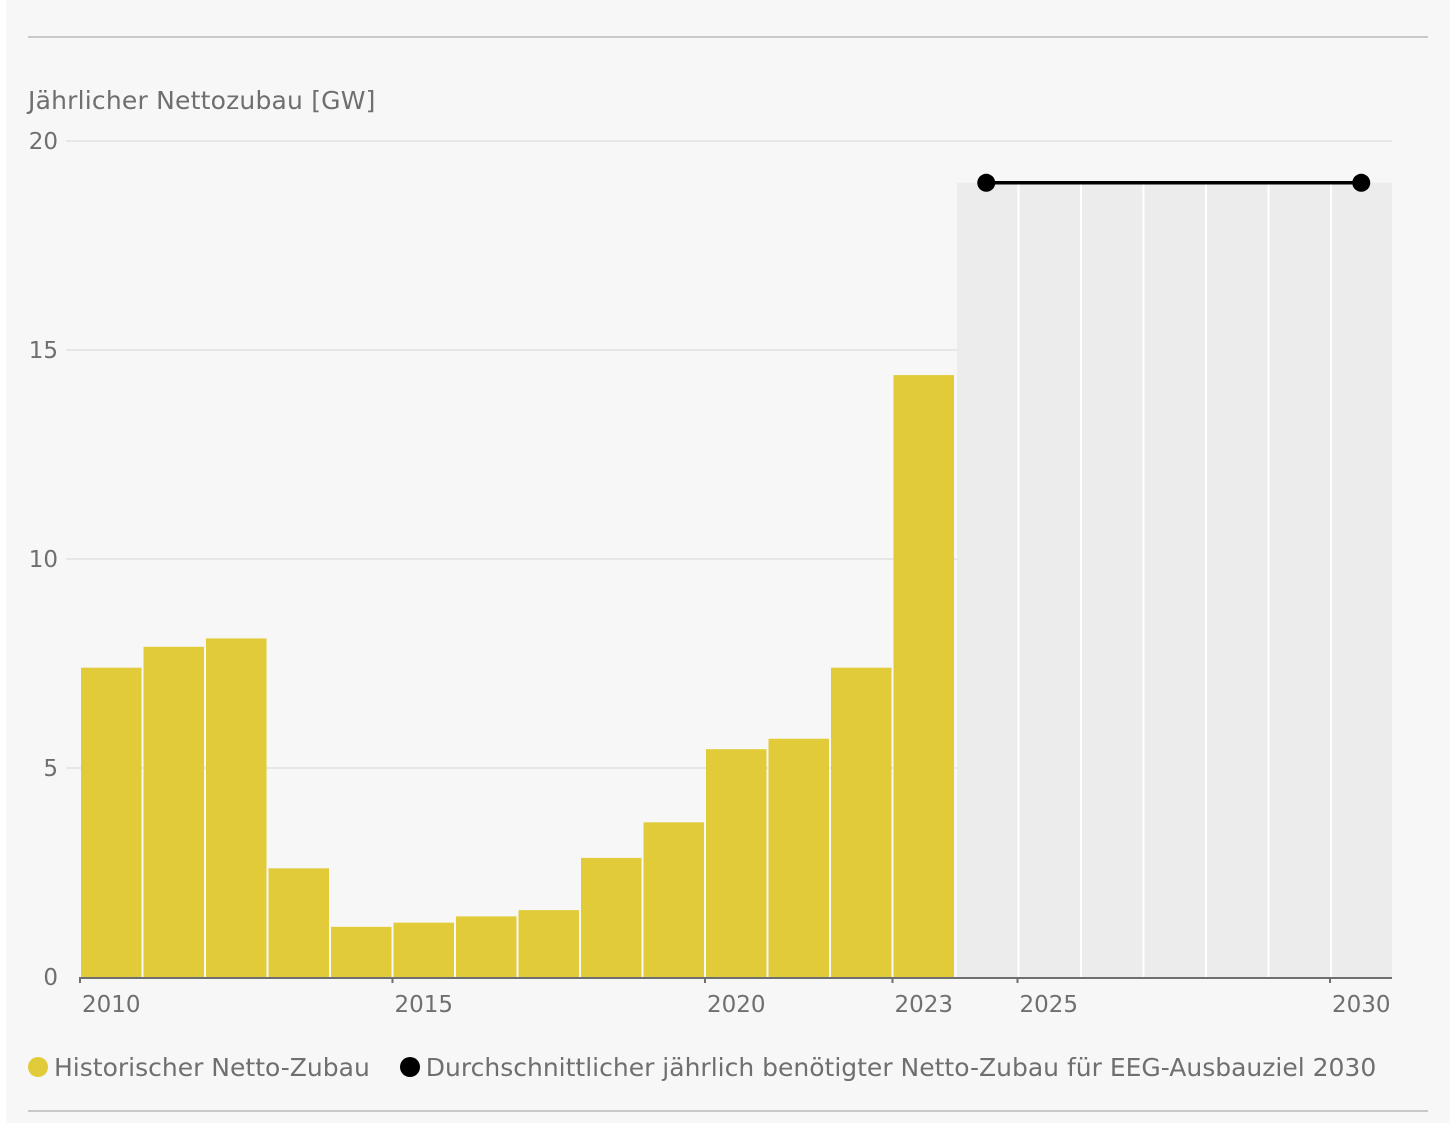 The height and width of the screenshot is (1123, 1456). What do you see at coordinates (236, 807) in the screenshot?
I see `bar-2012` at bounding box center [236, 807].